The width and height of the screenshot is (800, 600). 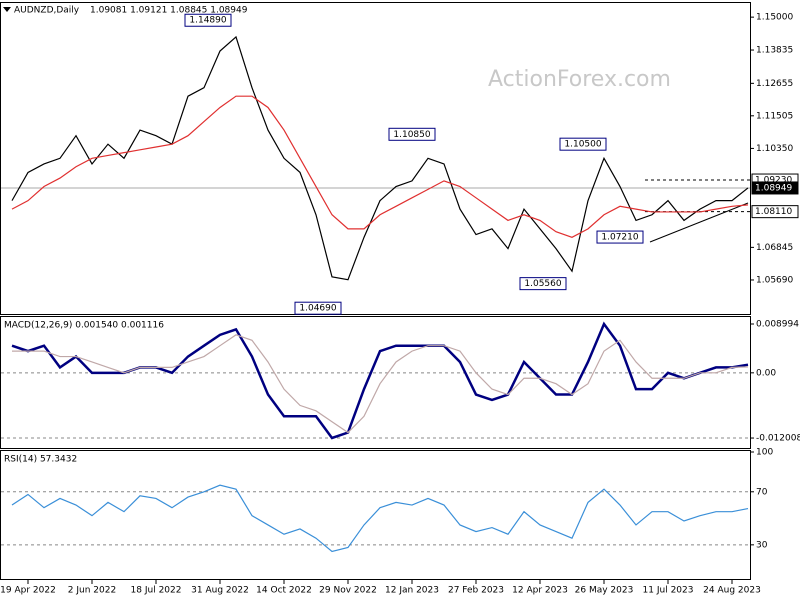 I want to click on watermark: ActionForex.com, so click(x=579, y=79).